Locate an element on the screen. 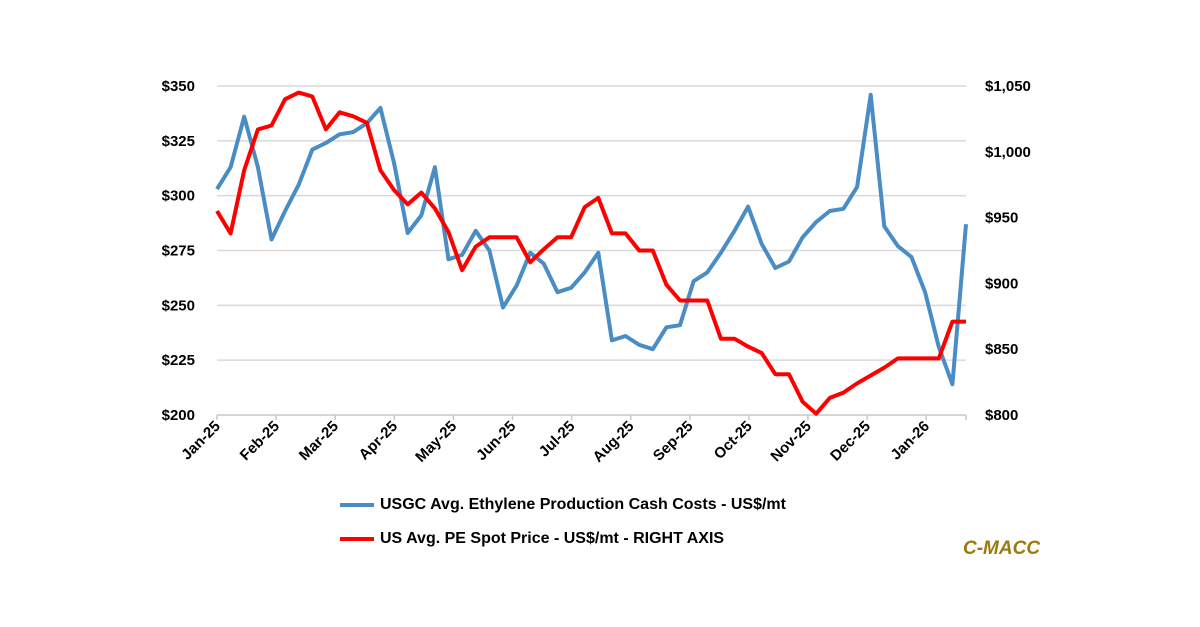 This screenshot has height=627, width=1200. y-left-tick-label: $200 is located at coordinates (178, 415).